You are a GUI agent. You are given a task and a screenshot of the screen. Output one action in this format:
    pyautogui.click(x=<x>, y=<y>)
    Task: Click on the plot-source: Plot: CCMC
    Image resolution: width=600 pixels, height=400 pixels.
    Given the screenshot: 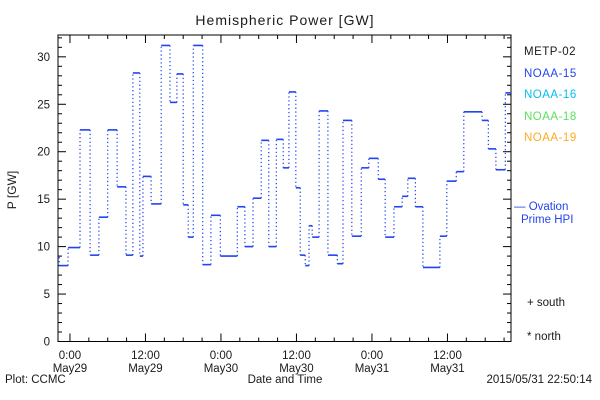 What is the action you would take?
    pyautogui.click(x=35, y=380)
    